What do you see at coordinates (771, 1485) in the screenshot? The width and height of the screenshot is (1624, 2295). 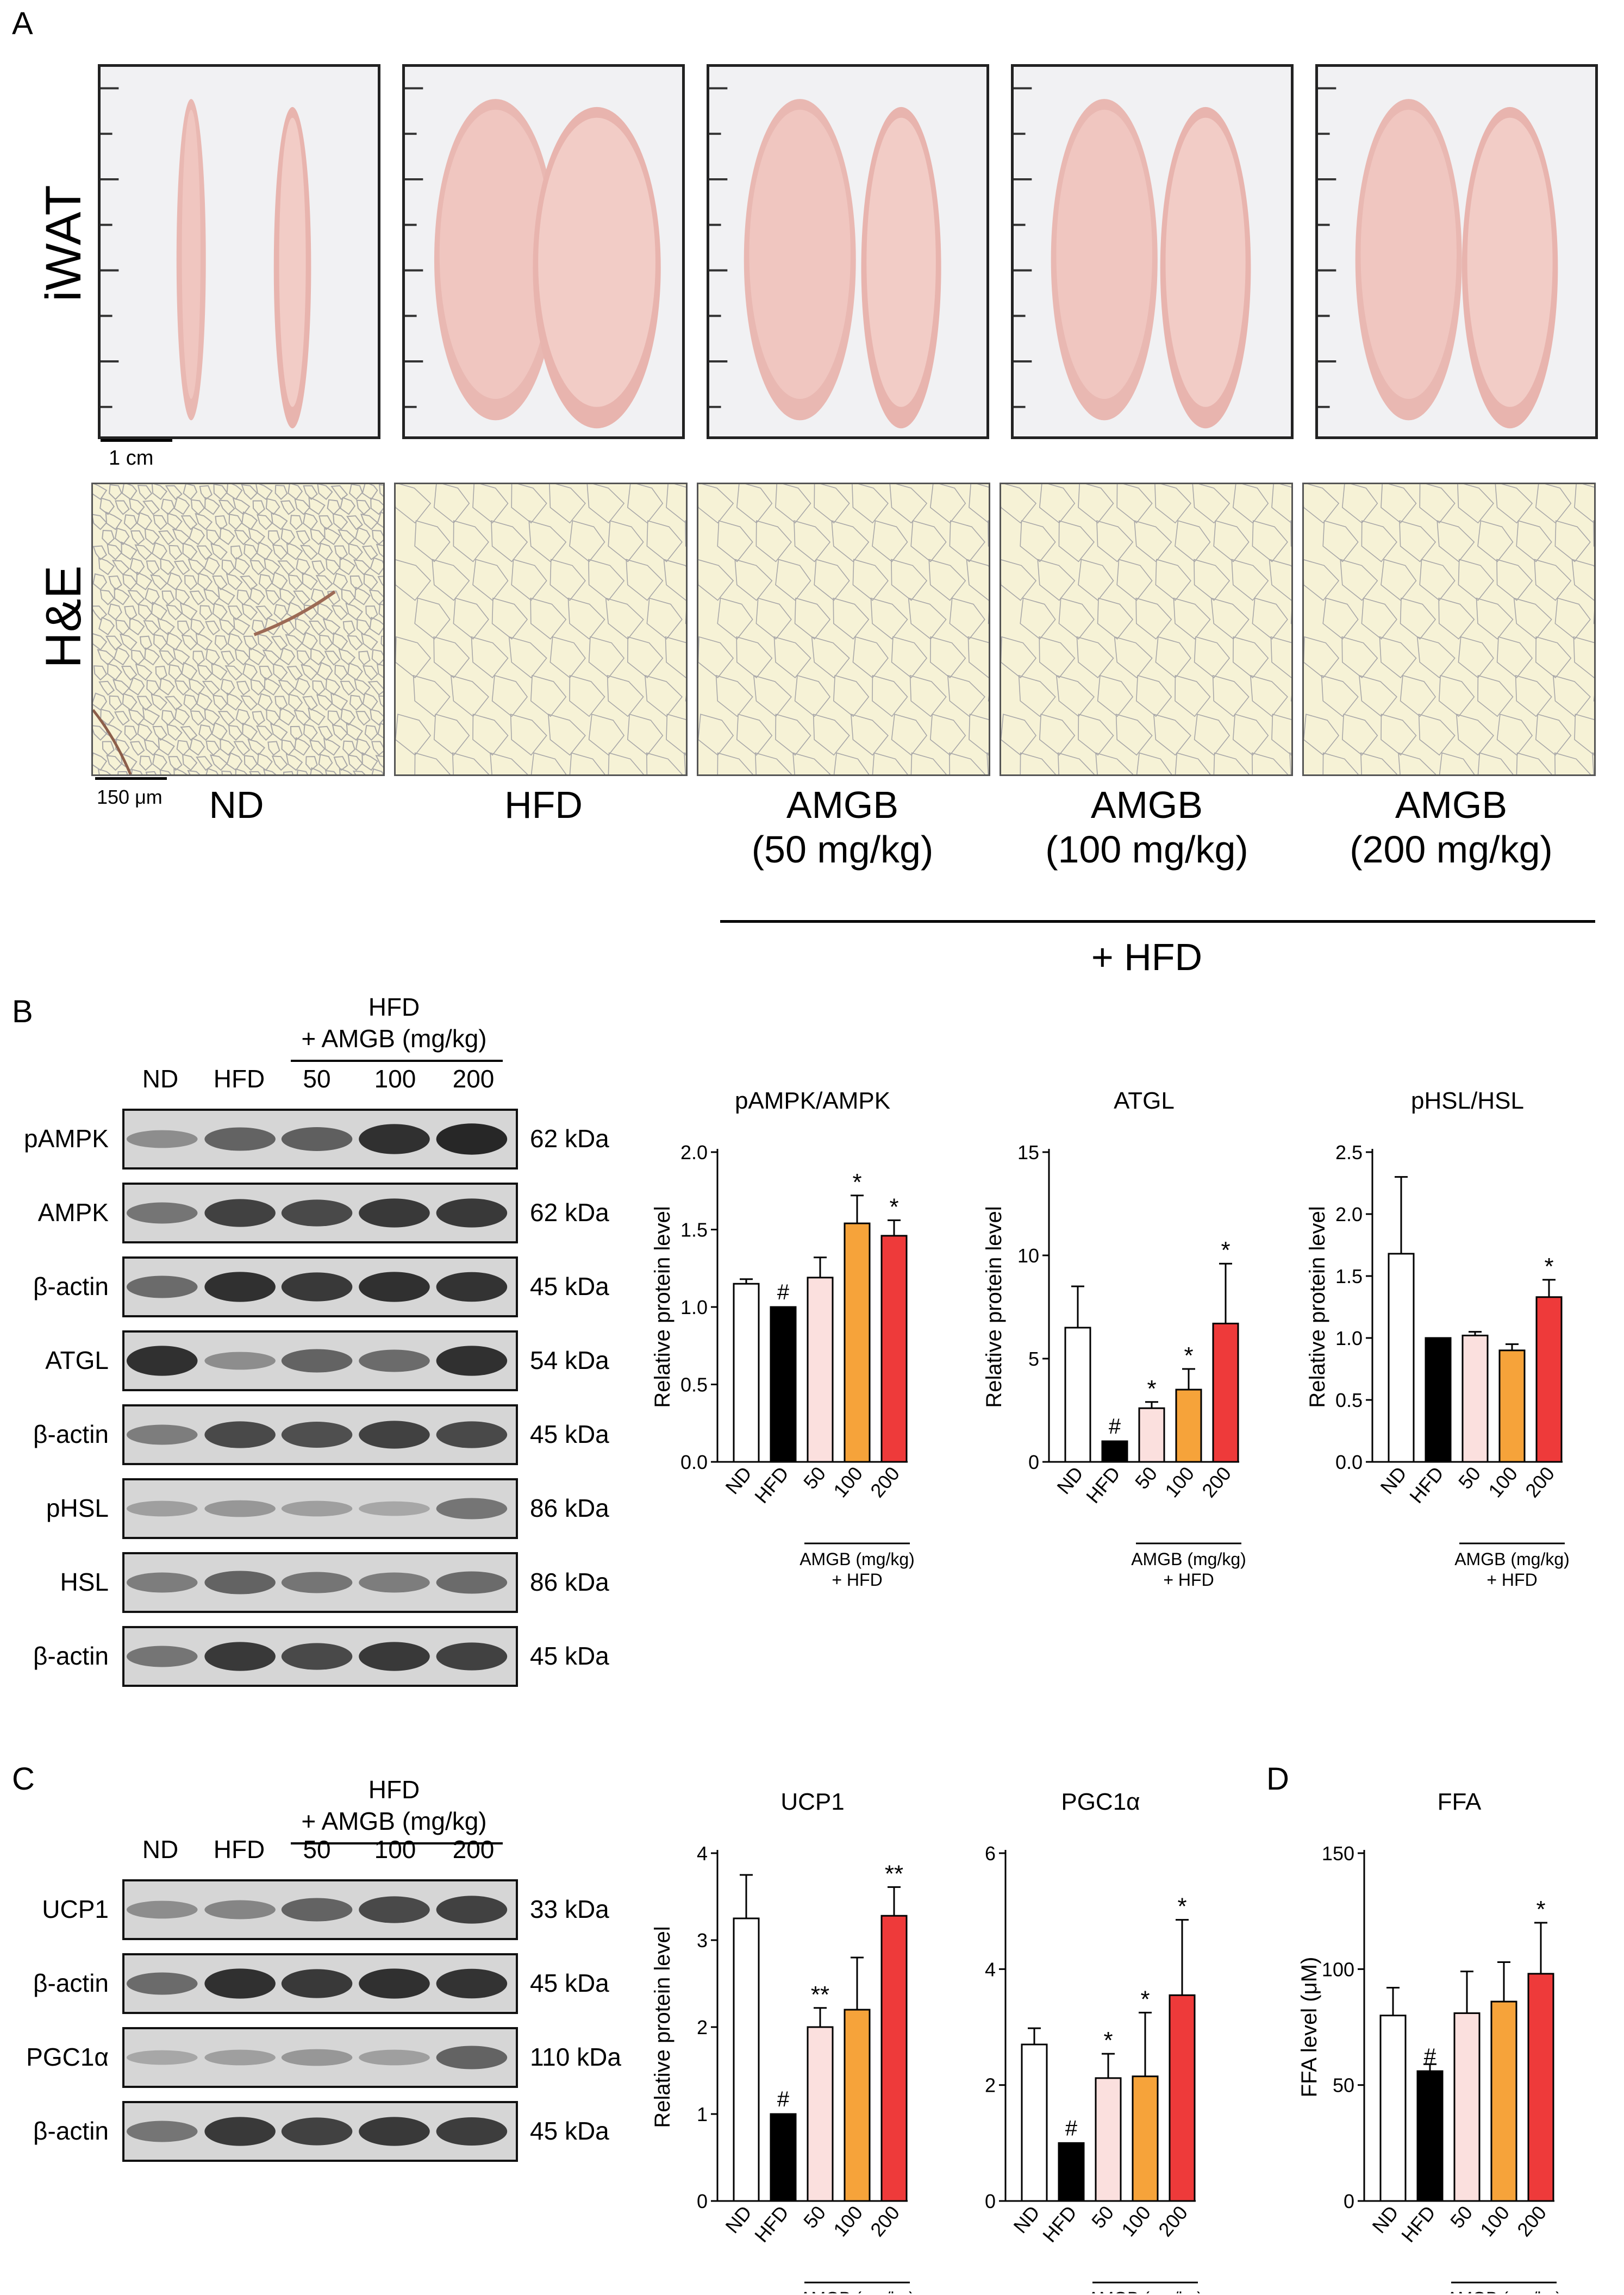 I see `chart0-category-1: HFD` at bounding box center [771, 1485].